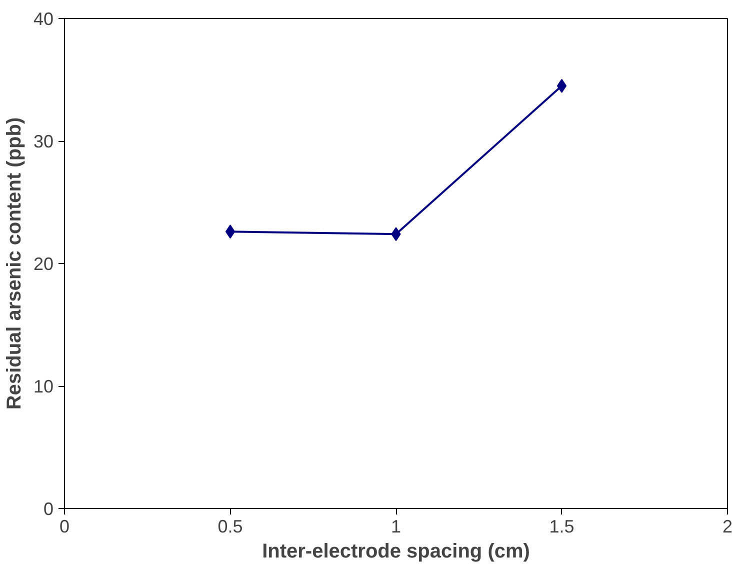 Image resolution: width=751 pixels, height=571 pixels. I want to click on x-tick-label: 2, so click(727, 526).